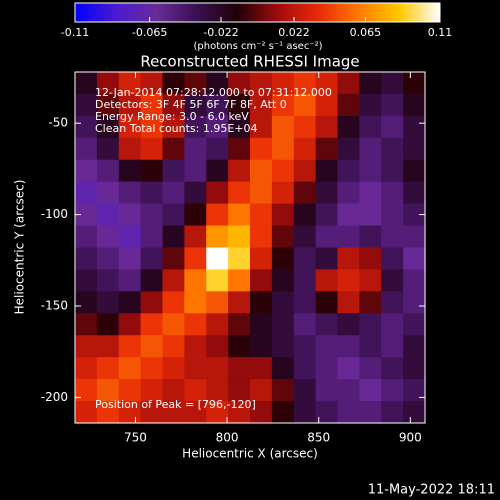 The image size is (500, 500). What do you see at coordinates (176, 128) in the screenshot?
I see `annotation: Clean Total counts: 1.95E+04` at bounding box center [176, 128].